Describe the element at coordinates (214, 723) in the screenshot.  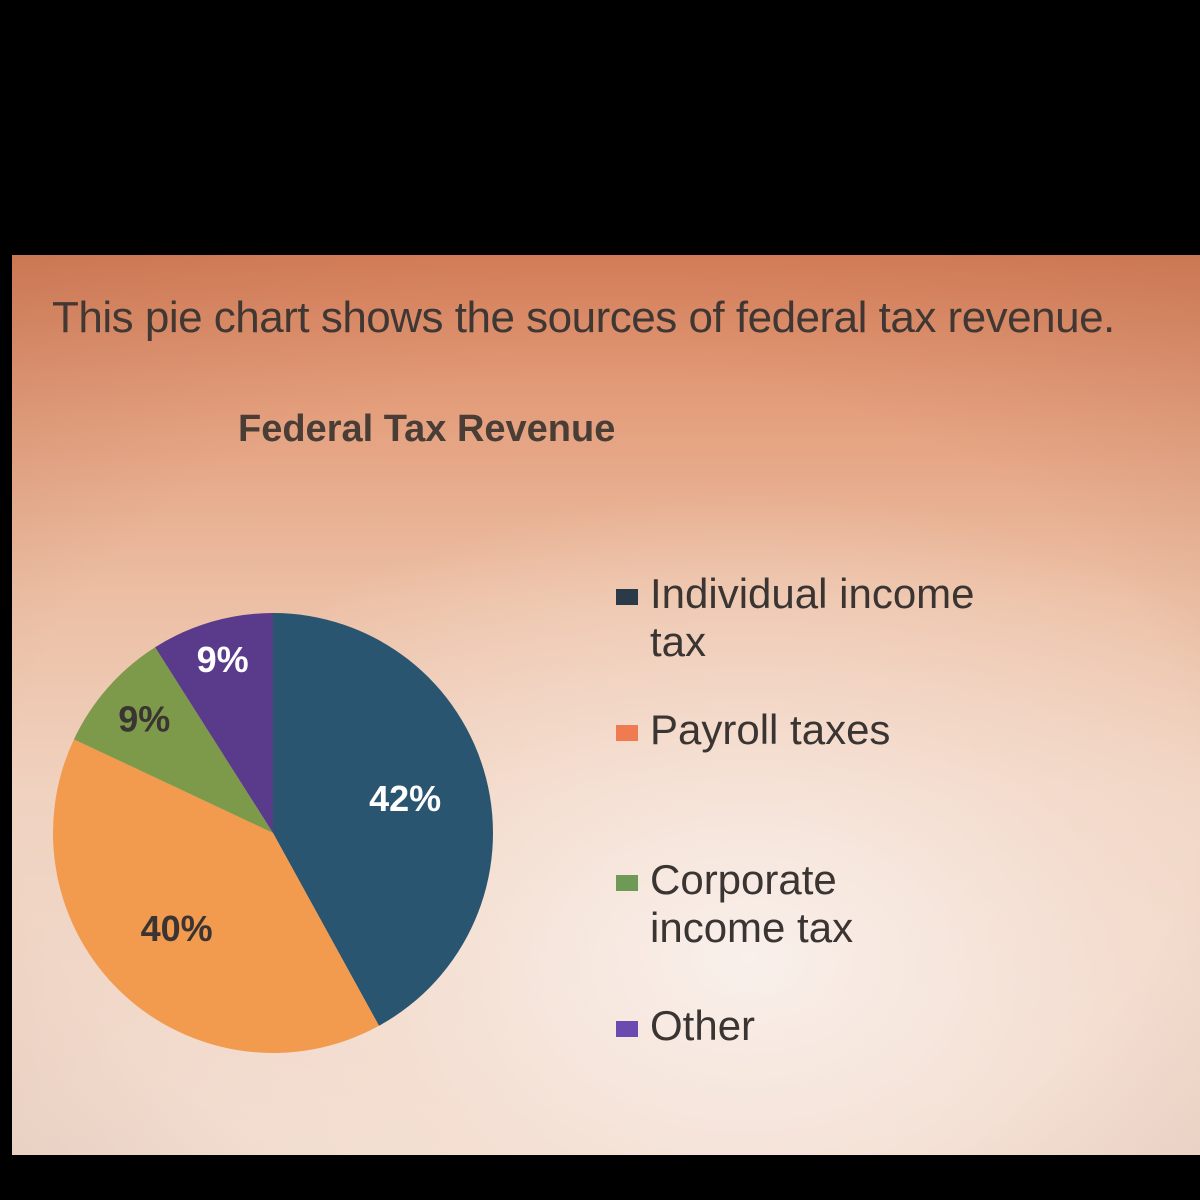
I see `pie-slice-other` at that location.